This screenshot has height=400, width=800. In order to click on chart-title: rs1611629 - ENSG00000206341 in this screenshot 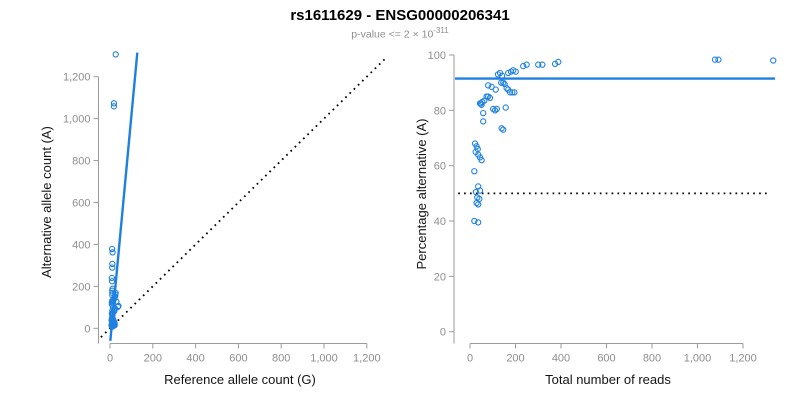, I will do `click(400, 15)`.